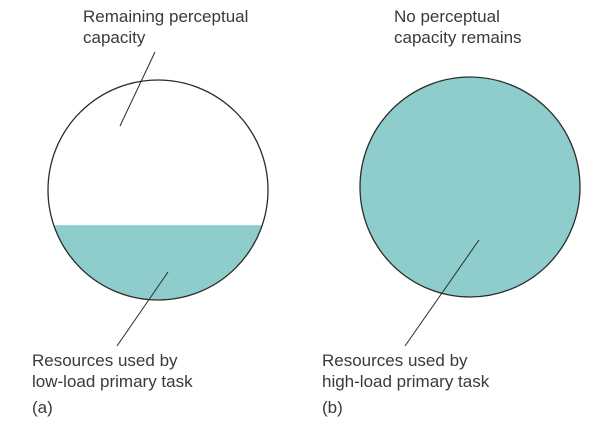  Describe the element at coordinates (458, 37) in the screenshot. I see `no-capacity-label-b-line2: capacity remains` at that location.